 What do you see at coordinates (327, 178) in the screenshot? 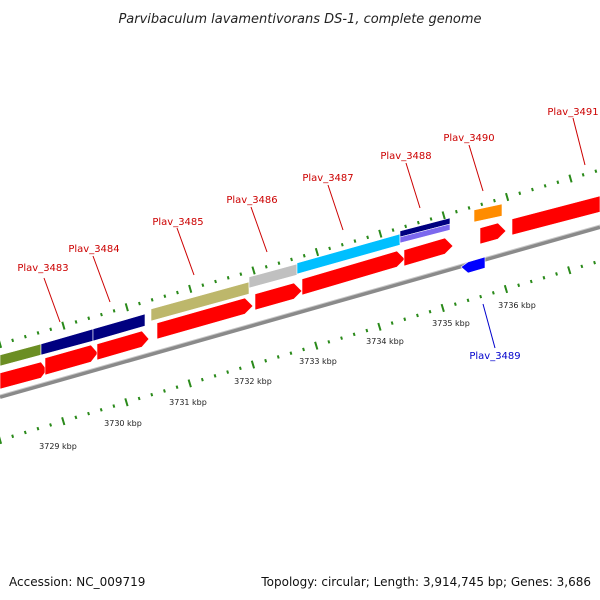
I see `gene-label-plav-3487: Plav_3487` at bounding box center [327, 178].